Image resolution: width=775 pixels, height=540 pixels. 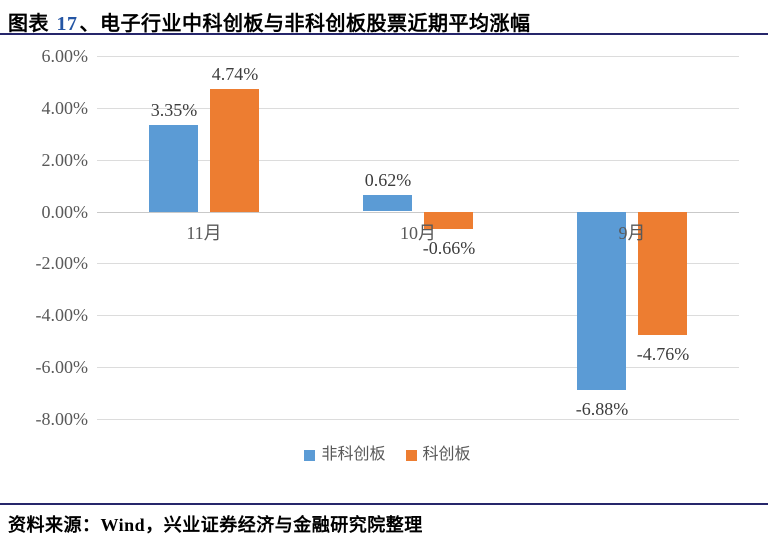 What do you see at coordinates (632, 233) in the screenshot?
I see `x-axis-category-label: 9月` at bounding box center [632, 233].